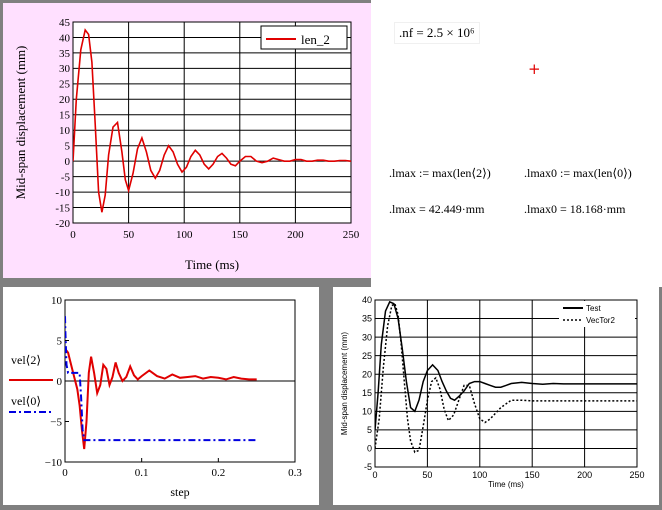 The image size is (662, 510). Describe the element at coordinates (62, 208) in the screenshot. I see `y-tick-label: -15` at that location.